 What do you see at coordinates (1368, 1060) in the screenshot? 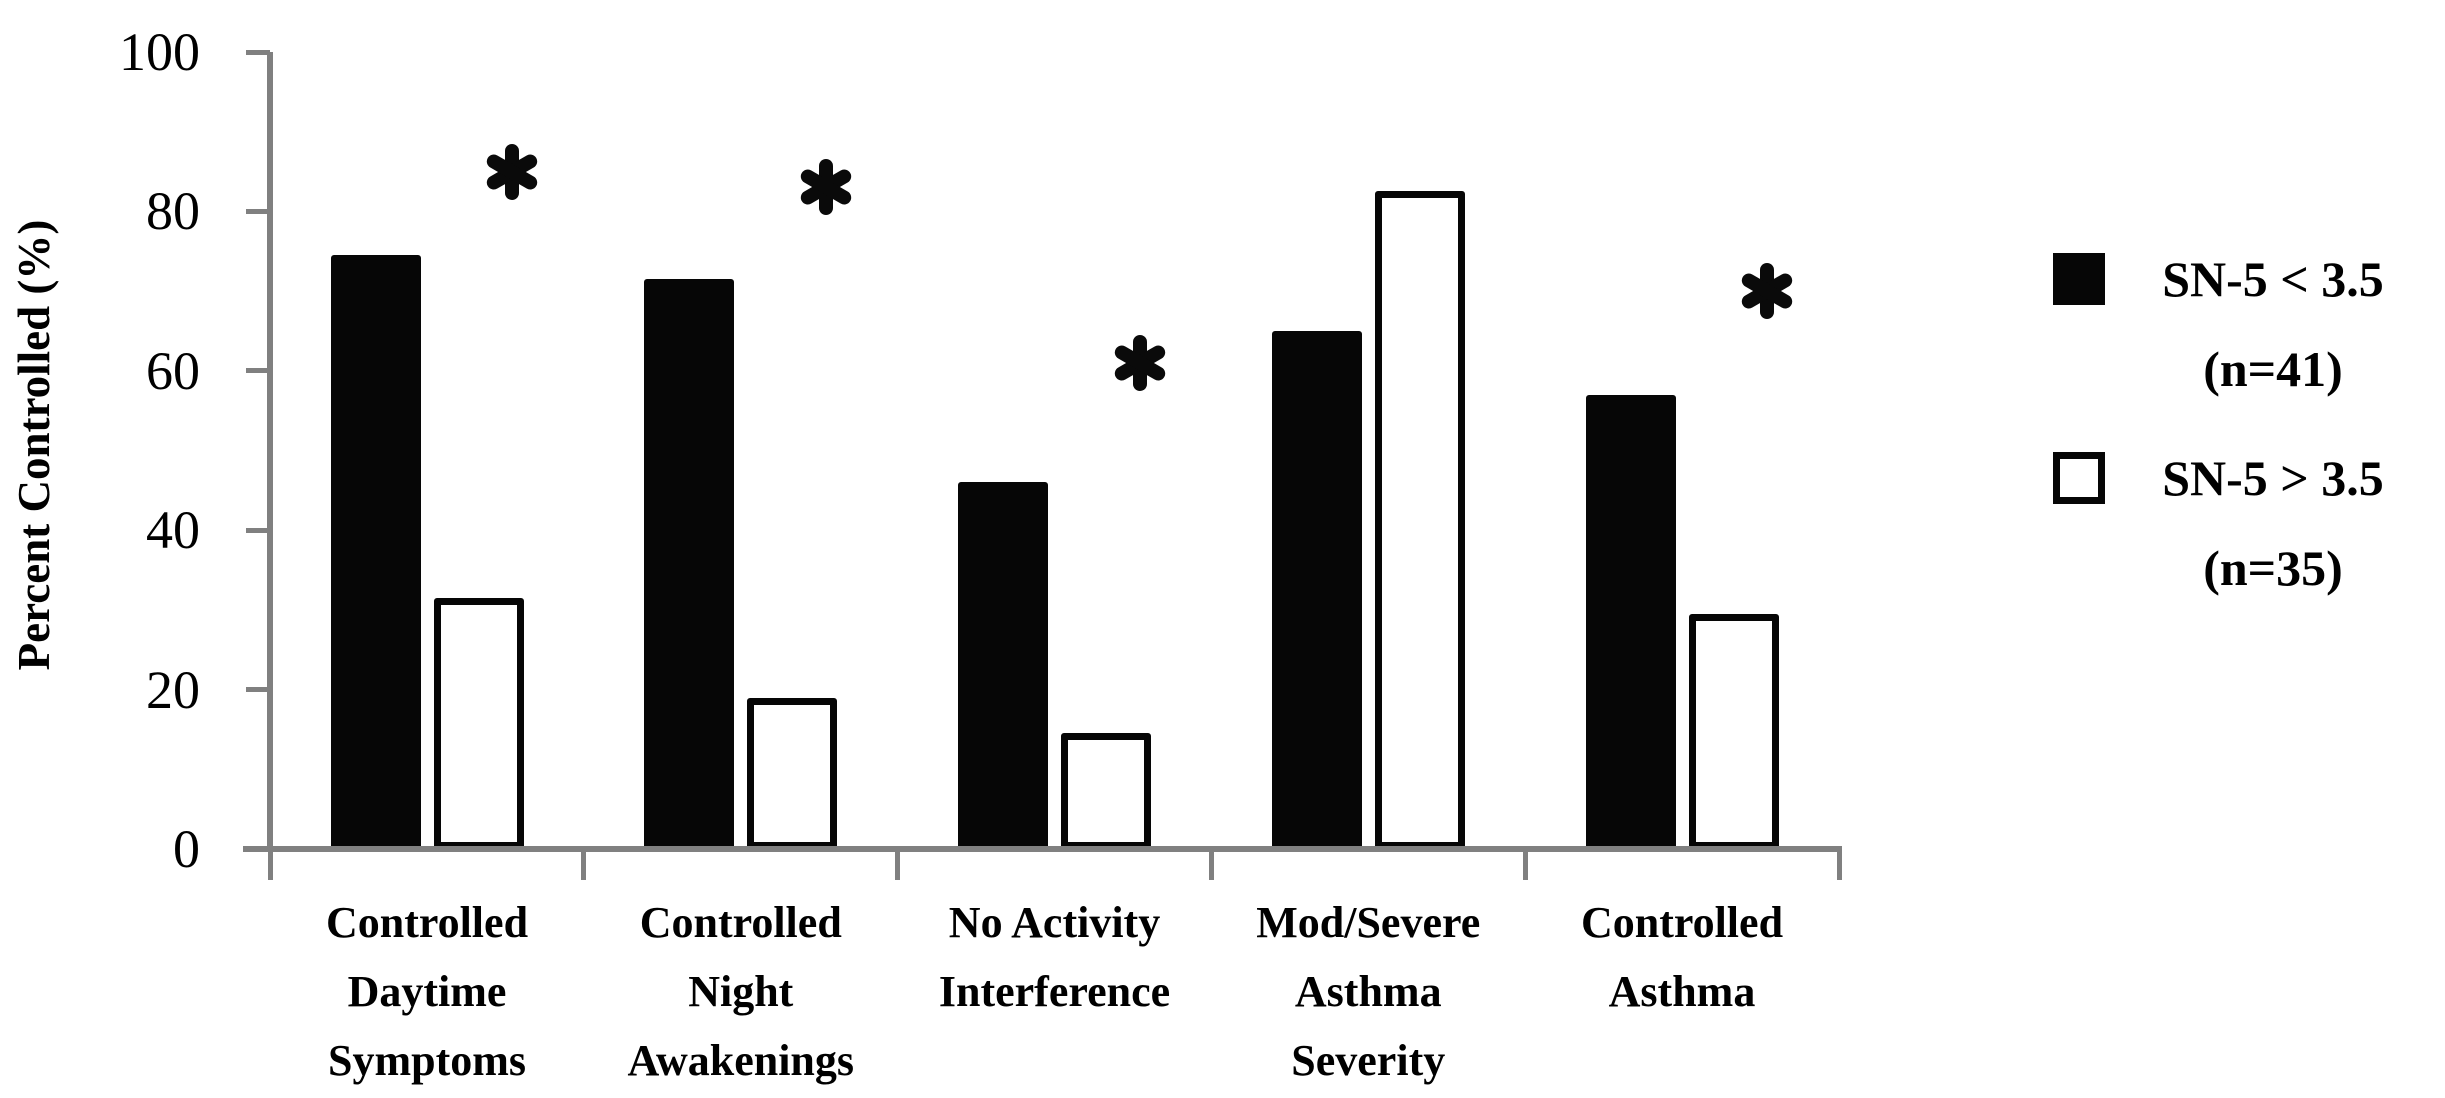
I see `category-label-line: Severity` at bounding box center [1368, 1060].